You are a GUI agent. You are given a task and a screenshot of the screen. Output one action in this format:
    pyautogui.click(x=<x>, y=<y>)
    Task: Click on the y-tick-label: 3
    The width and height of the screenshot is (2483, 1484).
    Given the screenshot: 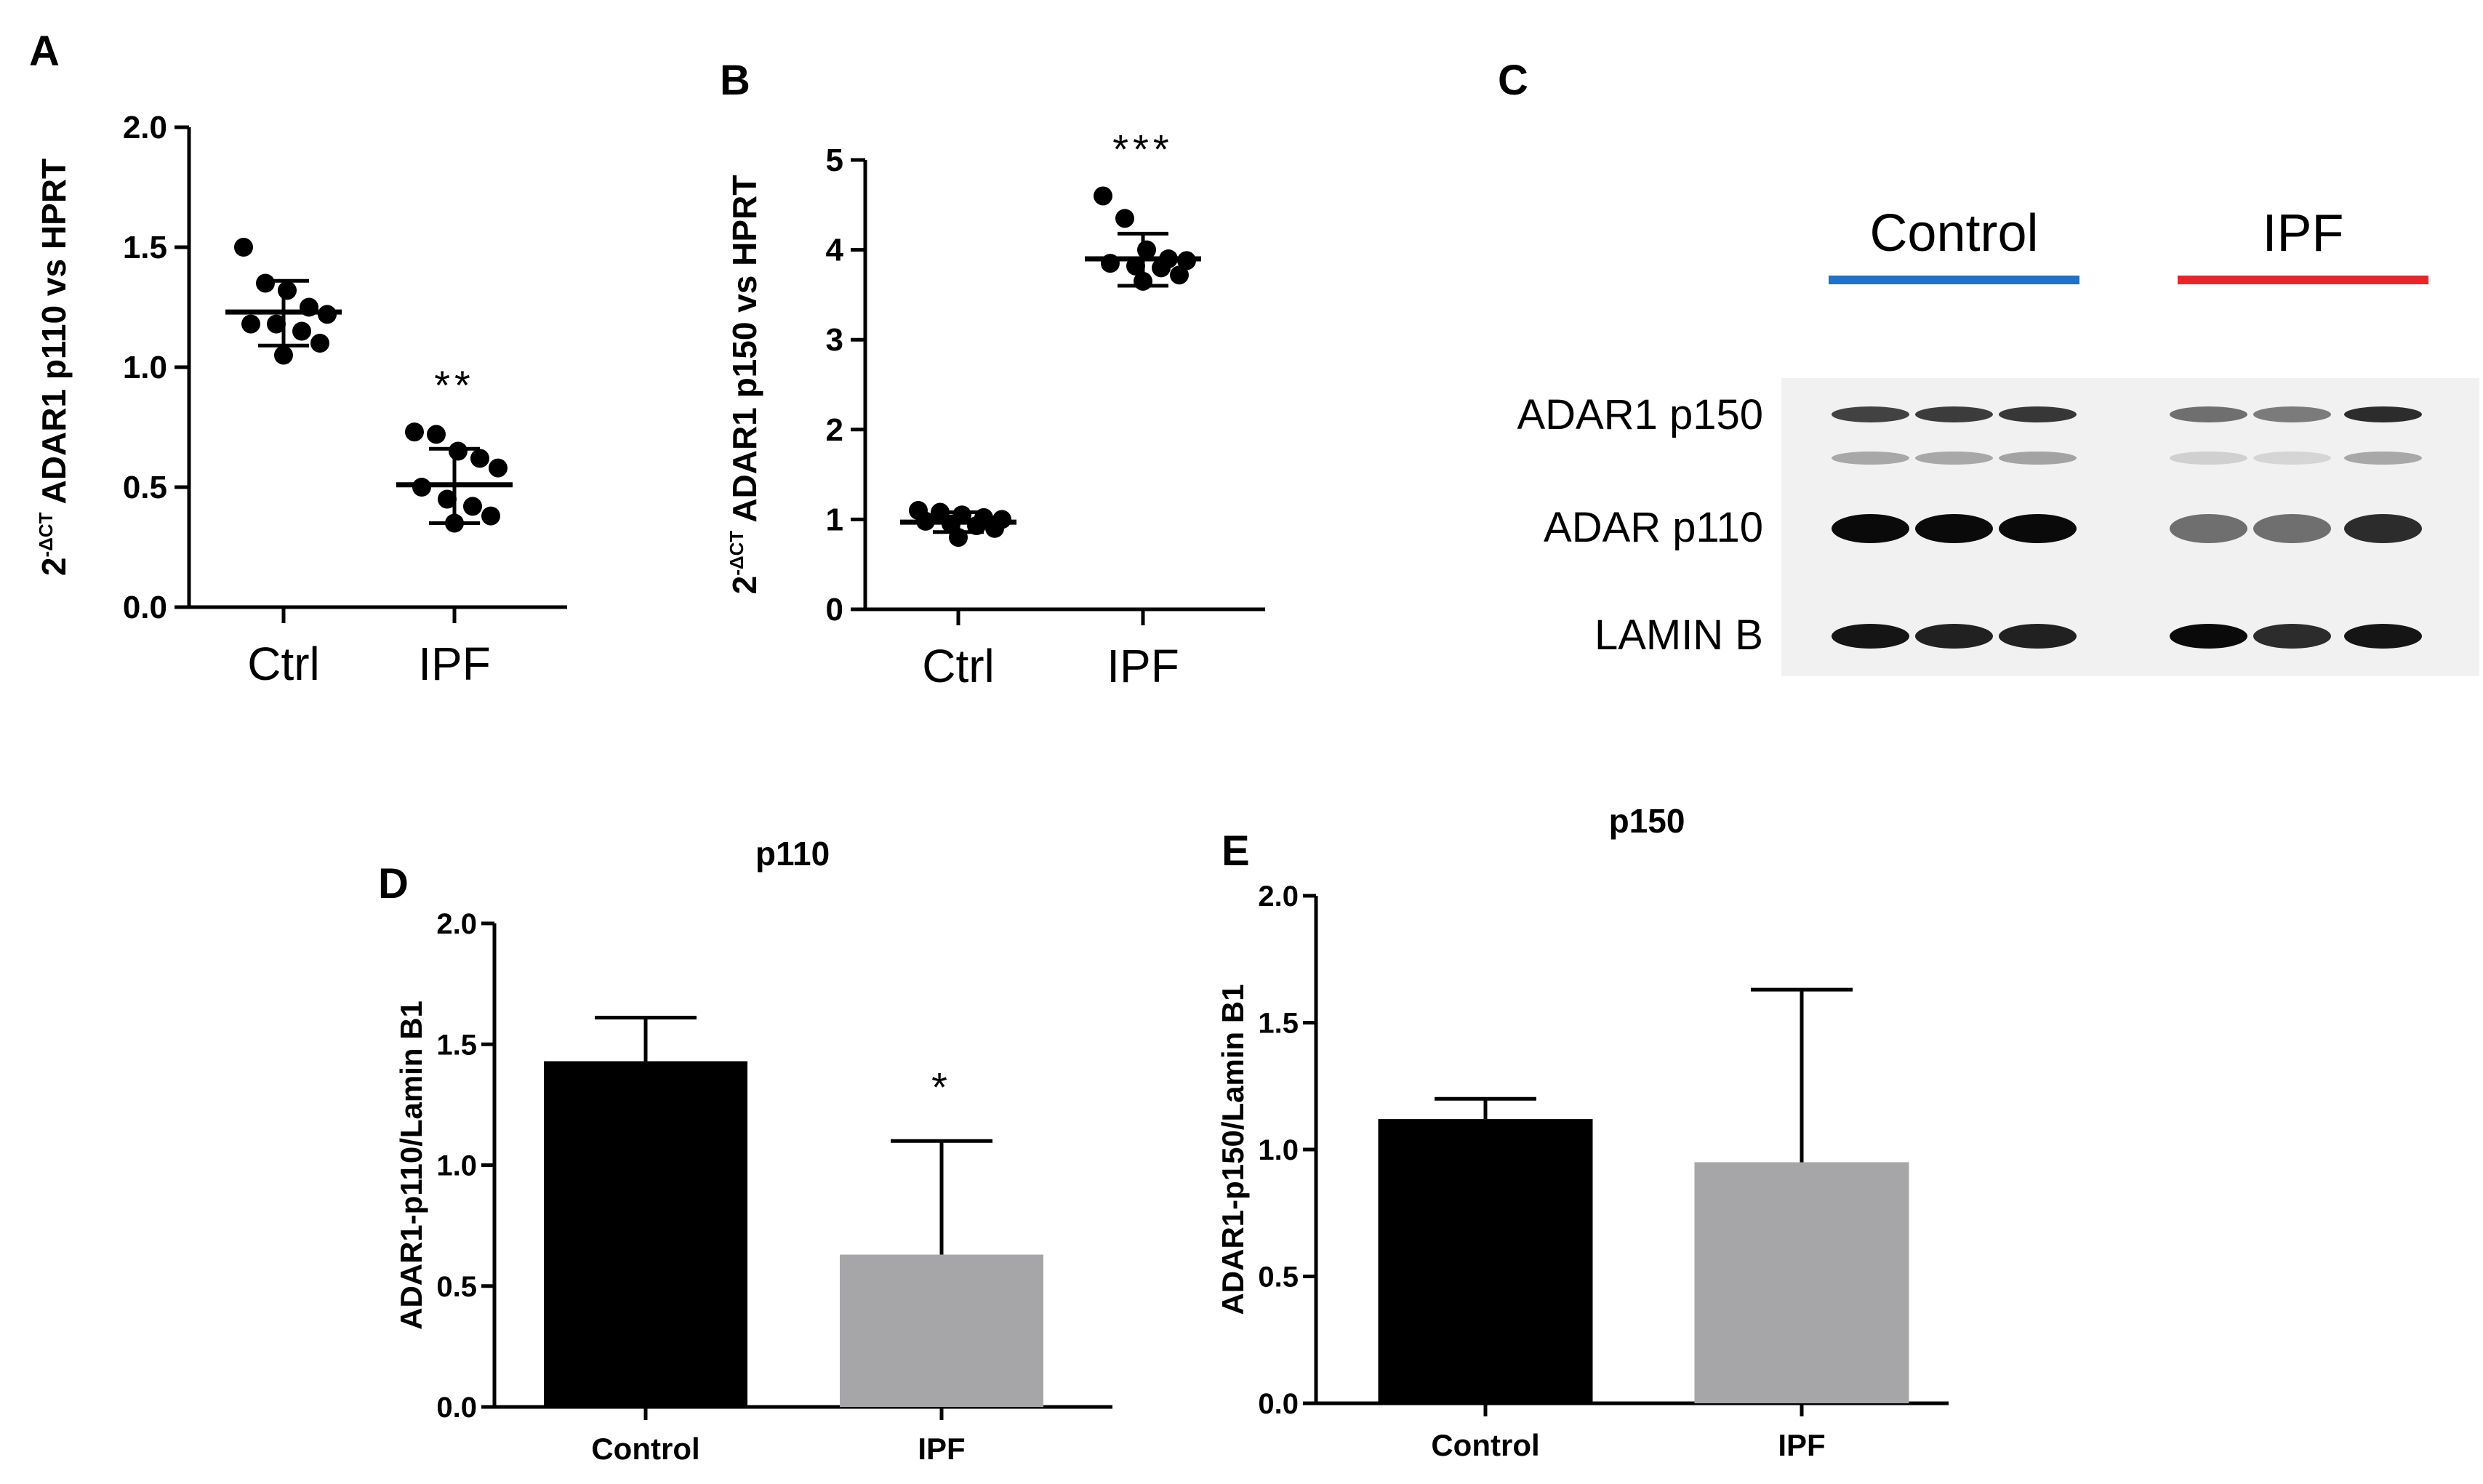 What is the action you would take?
    pyautogui.click(x=834, y=340)
    